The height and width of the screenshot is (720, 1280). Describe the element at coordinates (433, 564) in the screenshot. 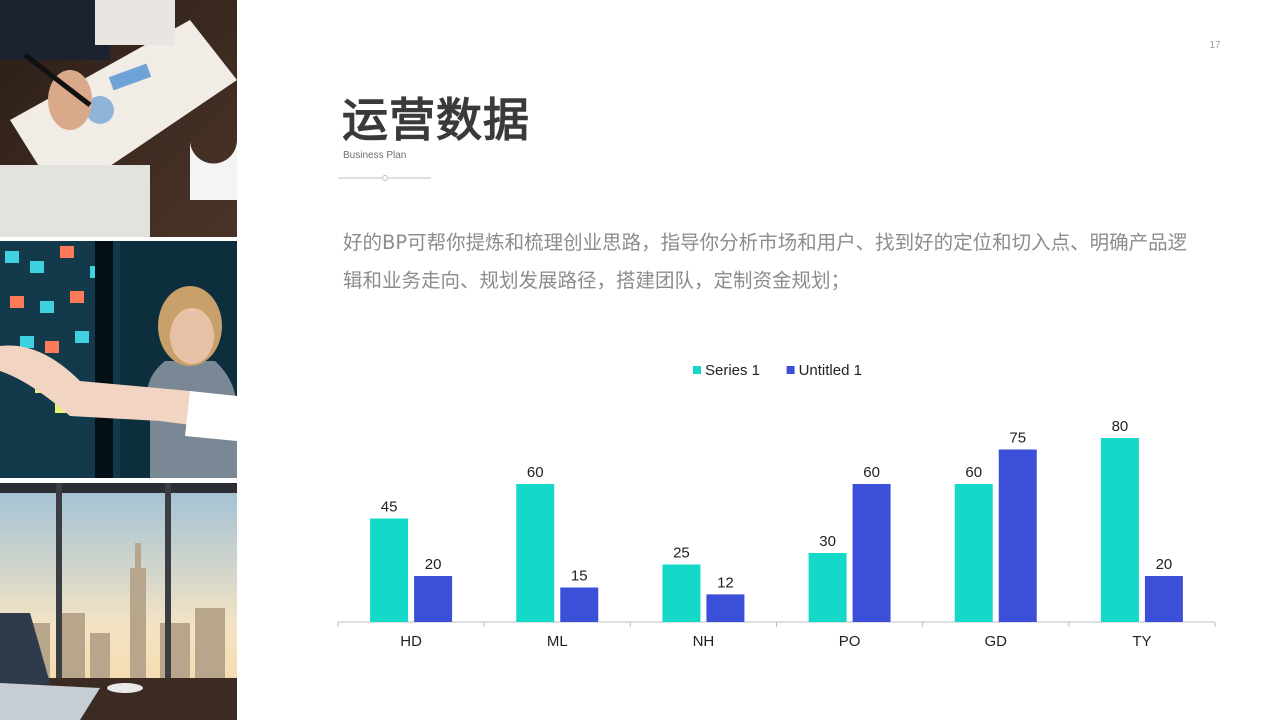

I see `data-label-hd-series-2: 20` at that location.